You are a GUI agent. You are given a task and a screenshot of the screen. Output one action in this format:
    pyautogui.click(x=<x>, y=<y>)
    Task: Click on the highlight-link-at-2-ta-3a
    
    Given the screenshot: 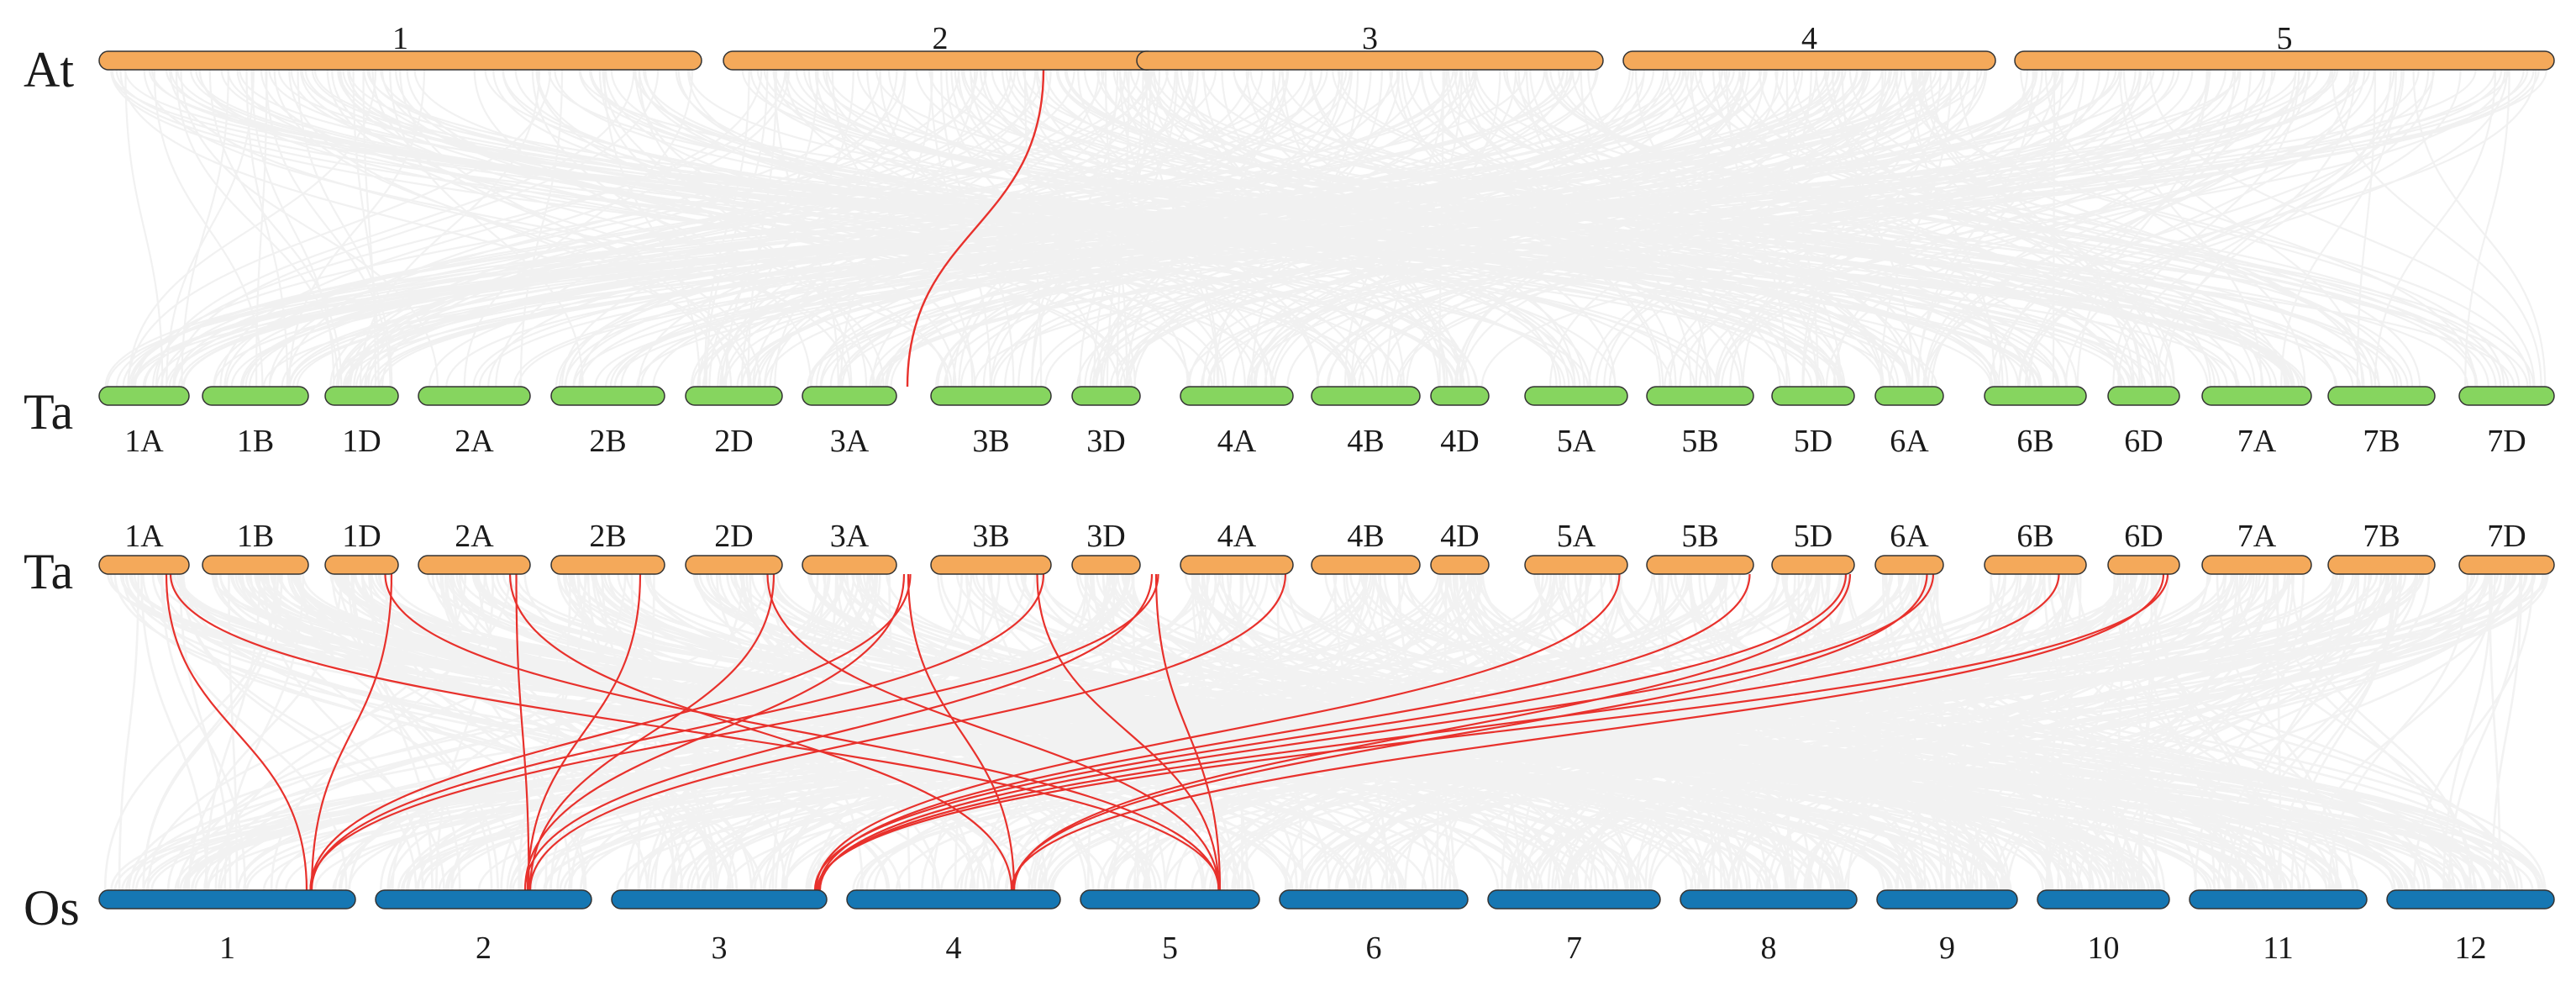 What is the action you would take?
    pyautogui.click(x=976, y=228)
    